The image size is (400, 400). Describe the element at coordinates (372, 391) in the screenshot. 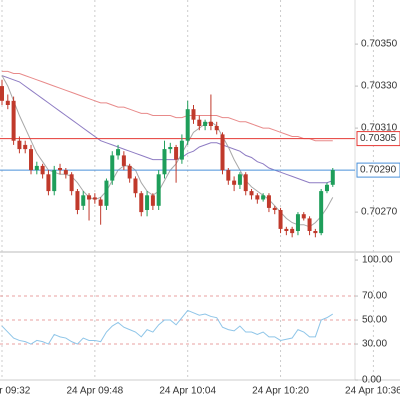

I see `x-tick-label: 24 Apr 10:36` at that location.